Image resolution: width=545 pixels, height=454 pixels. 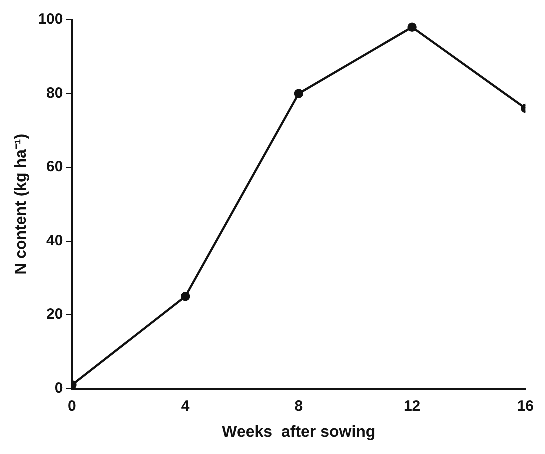 What do you see at coordinates (299, 432) in the screenshot?
I see `x-axis-title: Weeks after sowing` at bounding box center [299, 432].